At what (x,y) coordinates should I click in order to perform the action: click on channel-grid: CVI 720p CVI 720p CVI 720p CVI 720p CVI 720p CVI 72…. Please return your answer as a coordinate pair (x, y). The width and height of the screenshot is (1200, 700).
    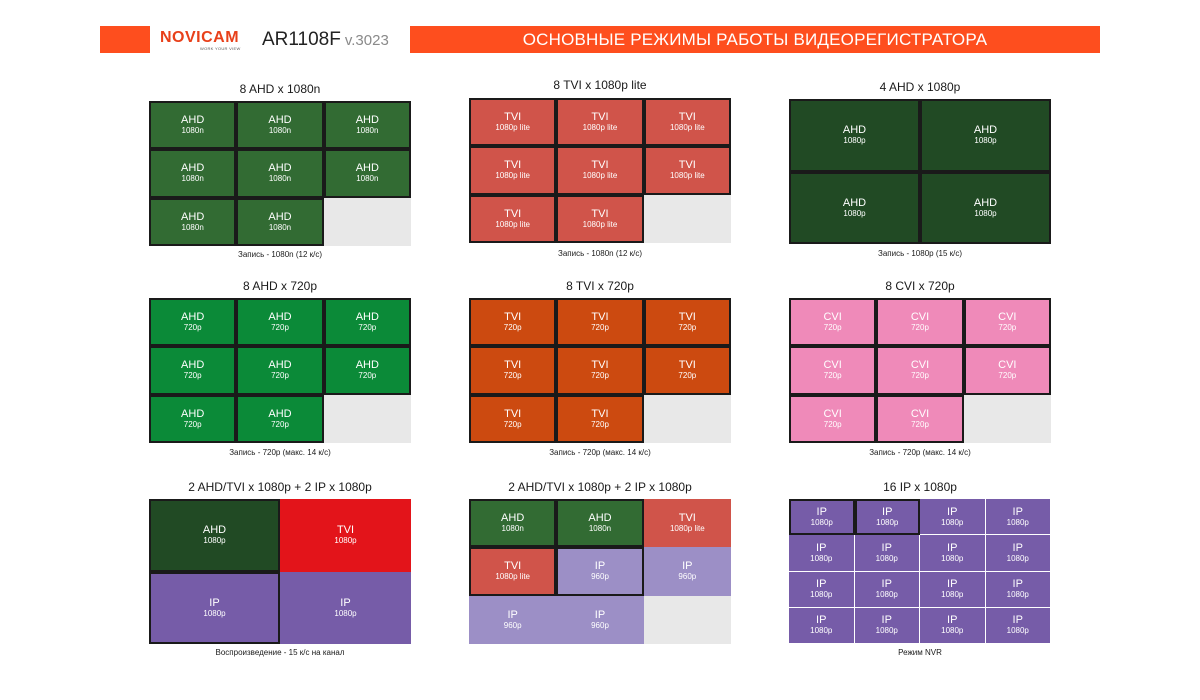
    Looking at the image, I should click on (920, 370).